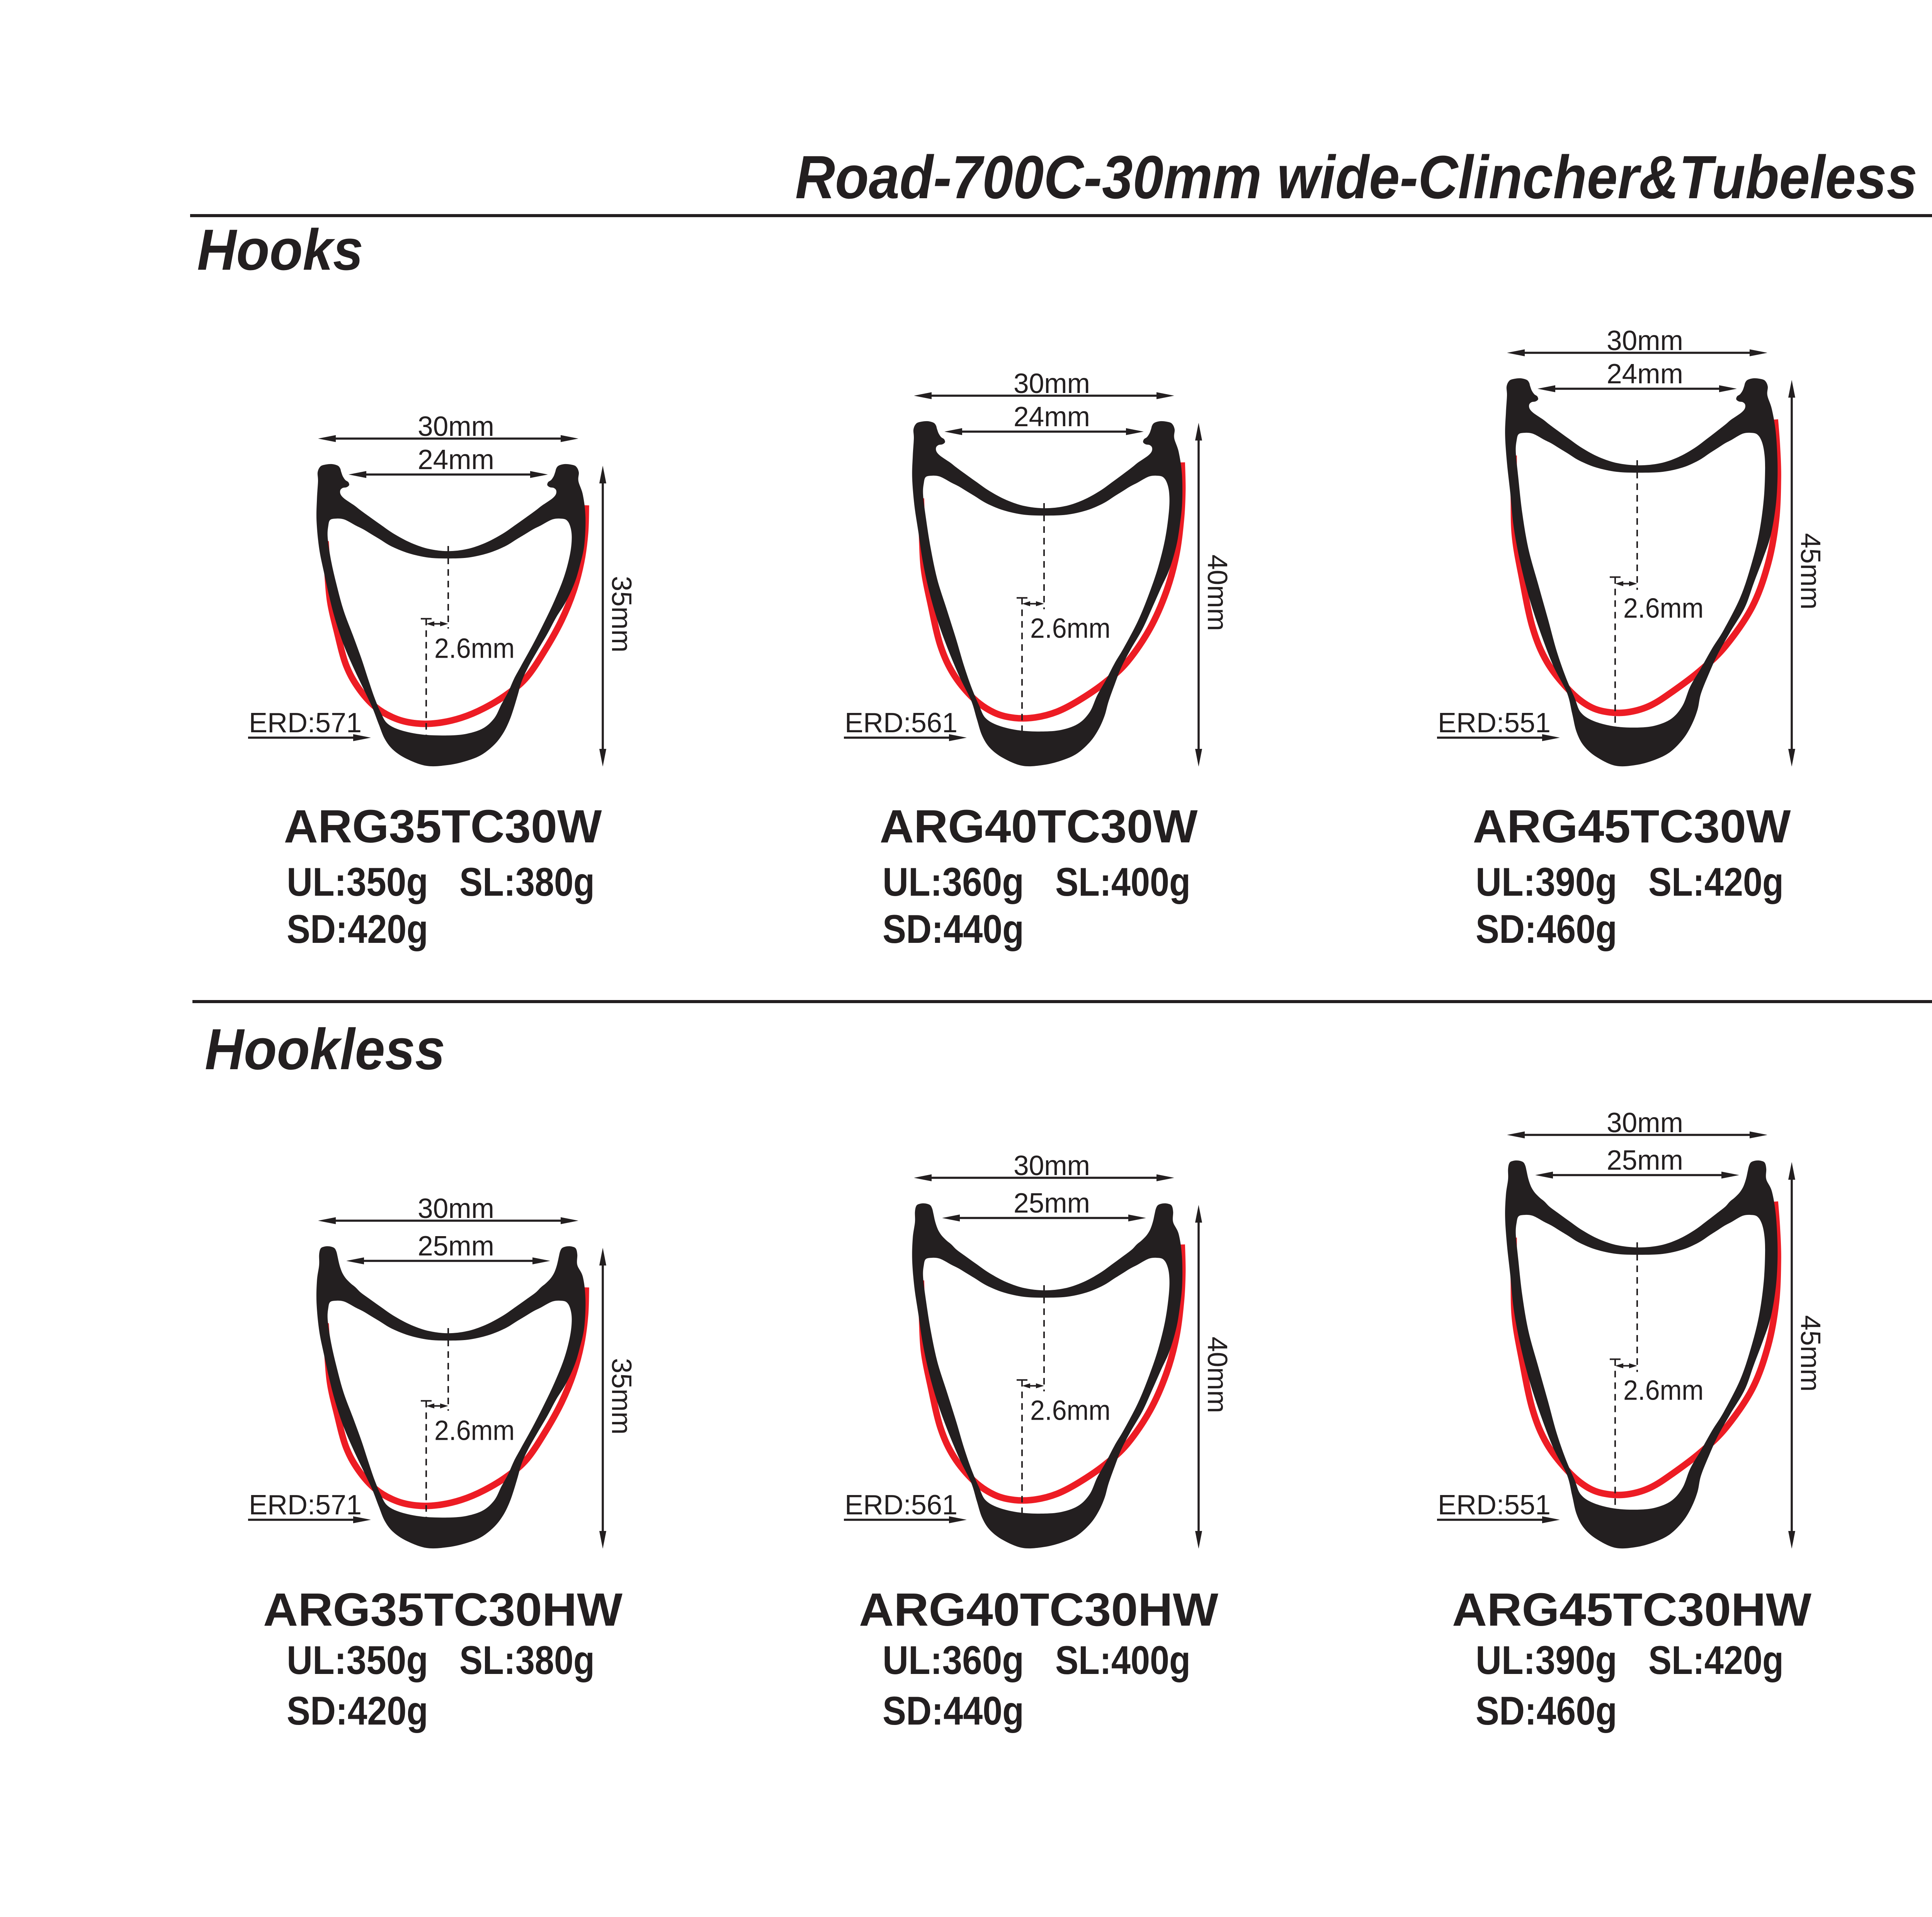 The image size is (1932, 1917). Describe the element at coordinates (1356, 177) in the screenshot. I see `svg-text:Road-700C-30mm wide-Clincher&T: Road-700C-30mm wide-Clincher&Tubeless` at that location.